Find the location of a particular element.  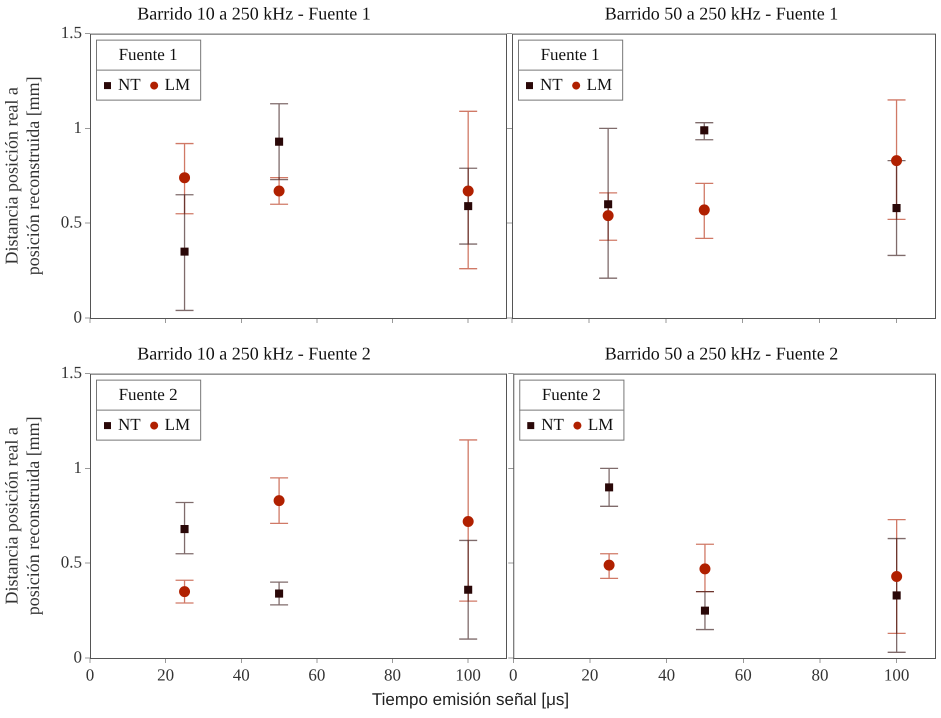

chart-title: Barrido 50 a 250 kHz - Fuente 2 is located at coordinates (721, 354).